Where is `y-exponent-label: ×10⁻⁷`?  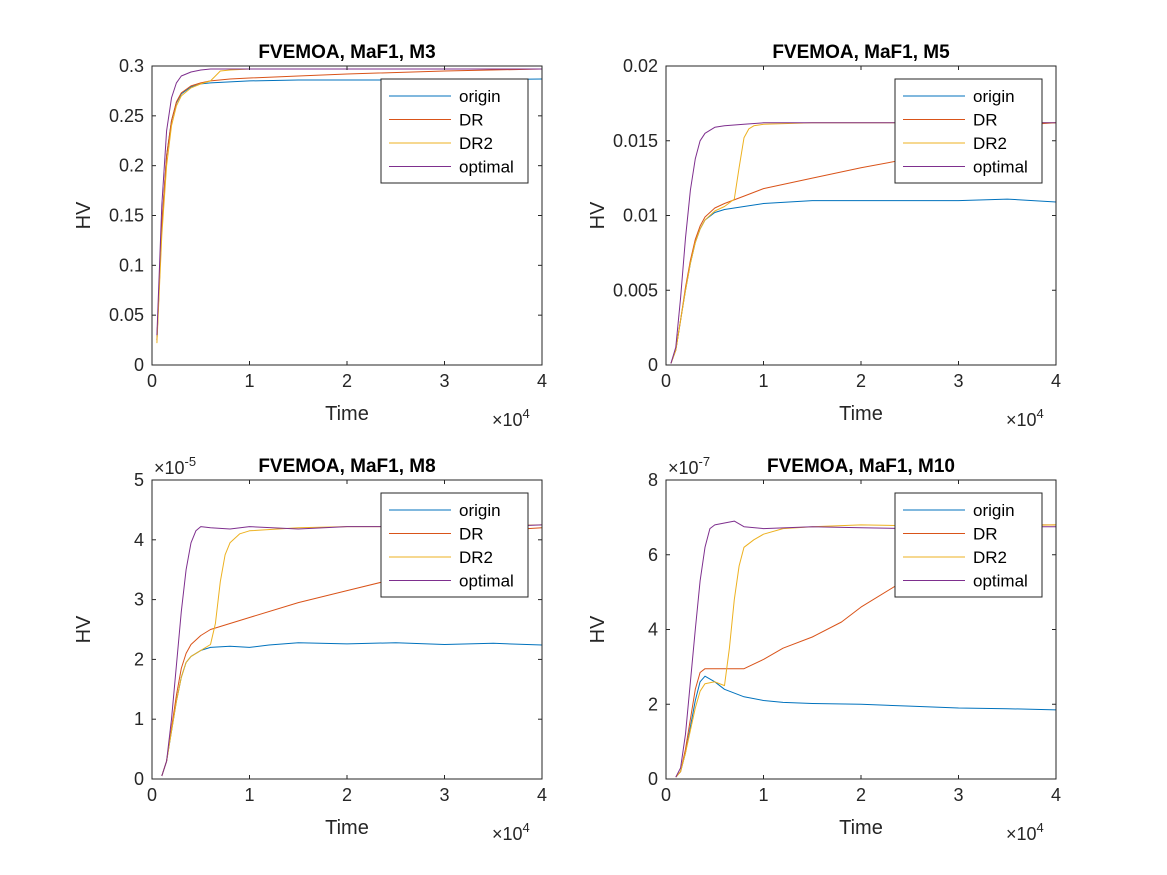 y-exponent-label: ×10⁻⁷ is located at coordinates (689, 466).